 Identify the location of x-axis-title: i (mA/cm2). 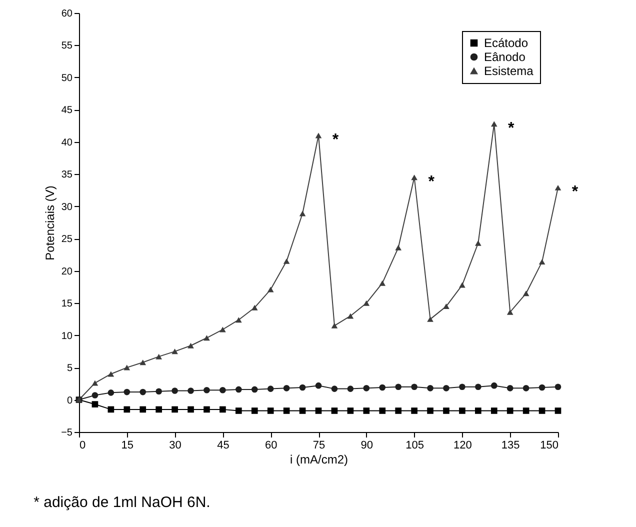
(319, 459).